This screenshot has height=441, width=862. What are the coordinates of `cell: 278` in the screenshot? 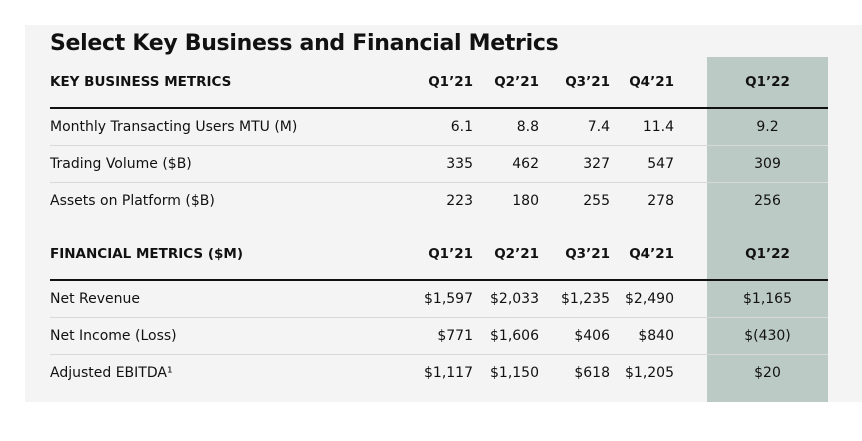 It's located at (660, 200).